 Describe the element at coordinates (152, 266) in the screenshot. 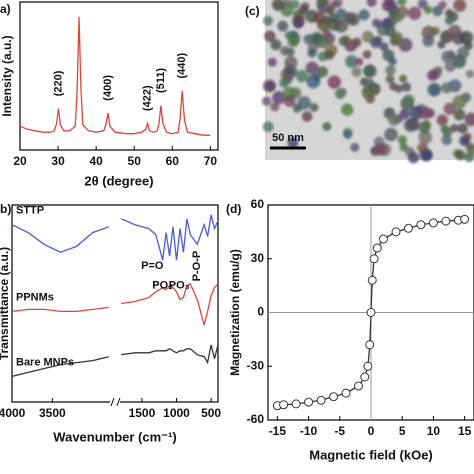

I see `annotation: P=O` at that location.